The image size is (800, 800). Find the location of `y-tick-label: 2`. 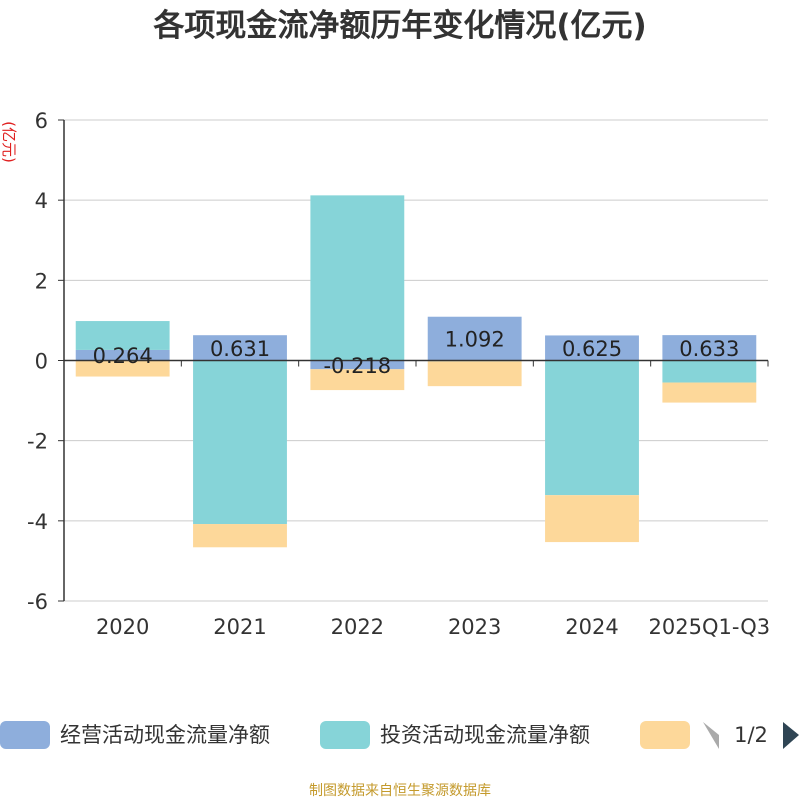

y-tick-label: 2 is located at coordinates (41, 281).